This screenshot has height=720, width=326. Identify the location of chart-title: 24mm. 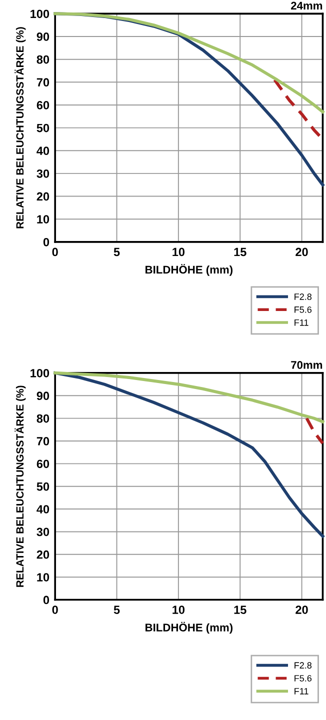
(306, 6).